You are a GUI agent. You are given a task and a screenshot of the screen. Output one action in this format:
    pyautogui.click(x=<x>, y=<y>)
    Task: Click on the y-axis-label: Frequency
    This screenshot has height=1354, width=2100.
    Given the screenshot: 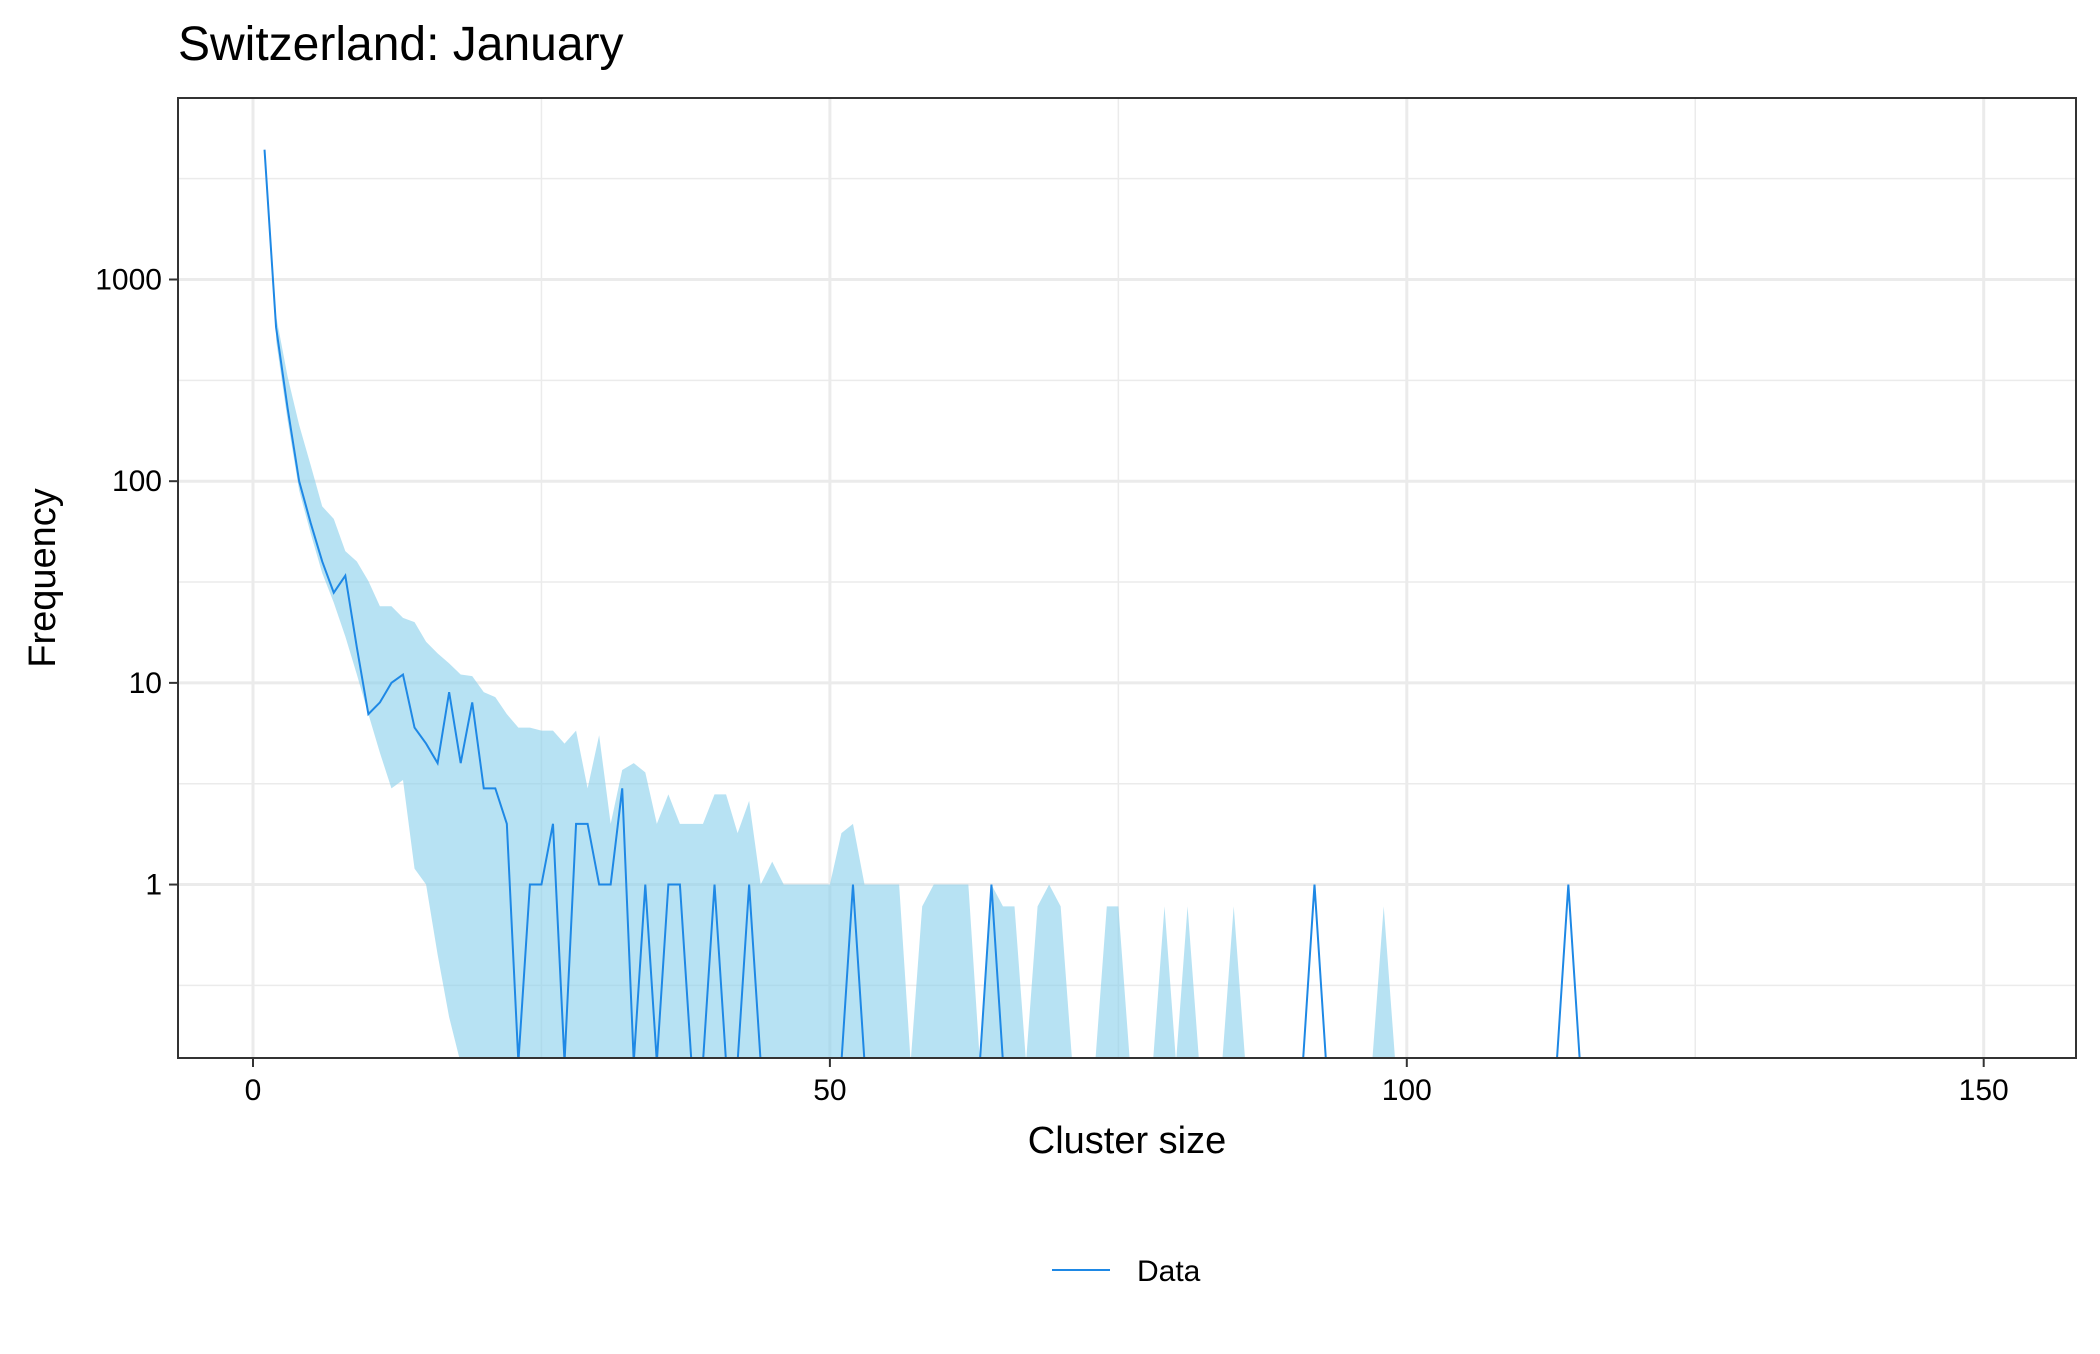 What is the action you would take?
    pyautogui.click(x=43, y=578)
    